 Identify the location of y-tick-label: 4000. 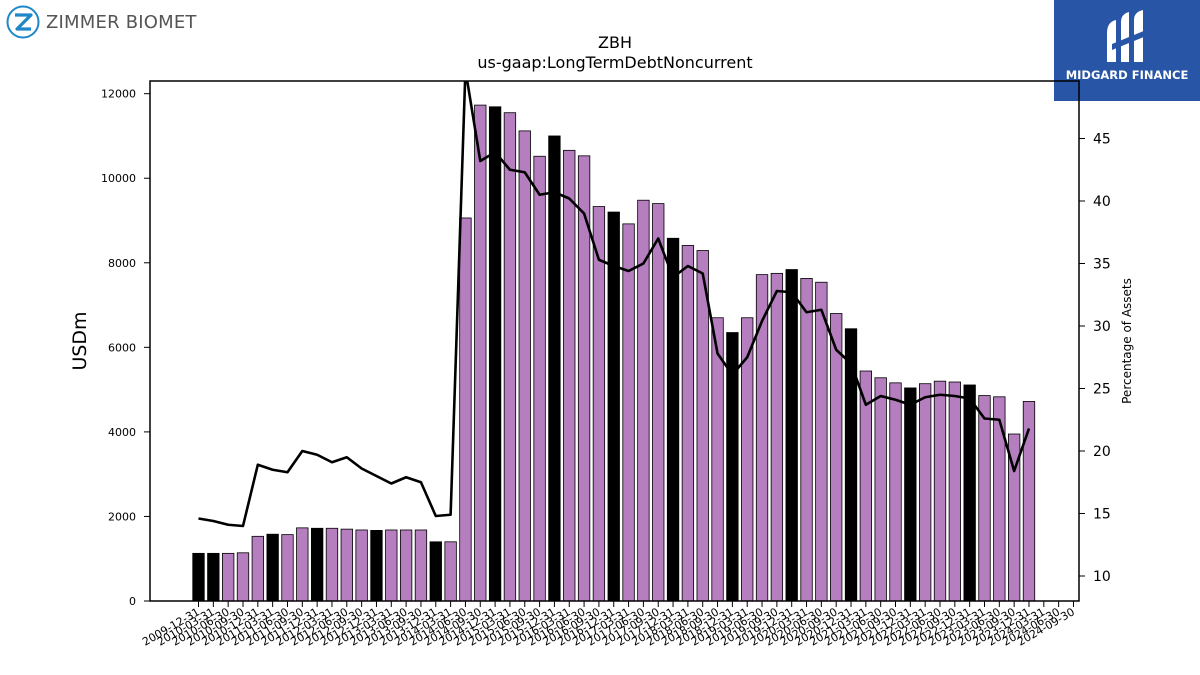
(122, 432).